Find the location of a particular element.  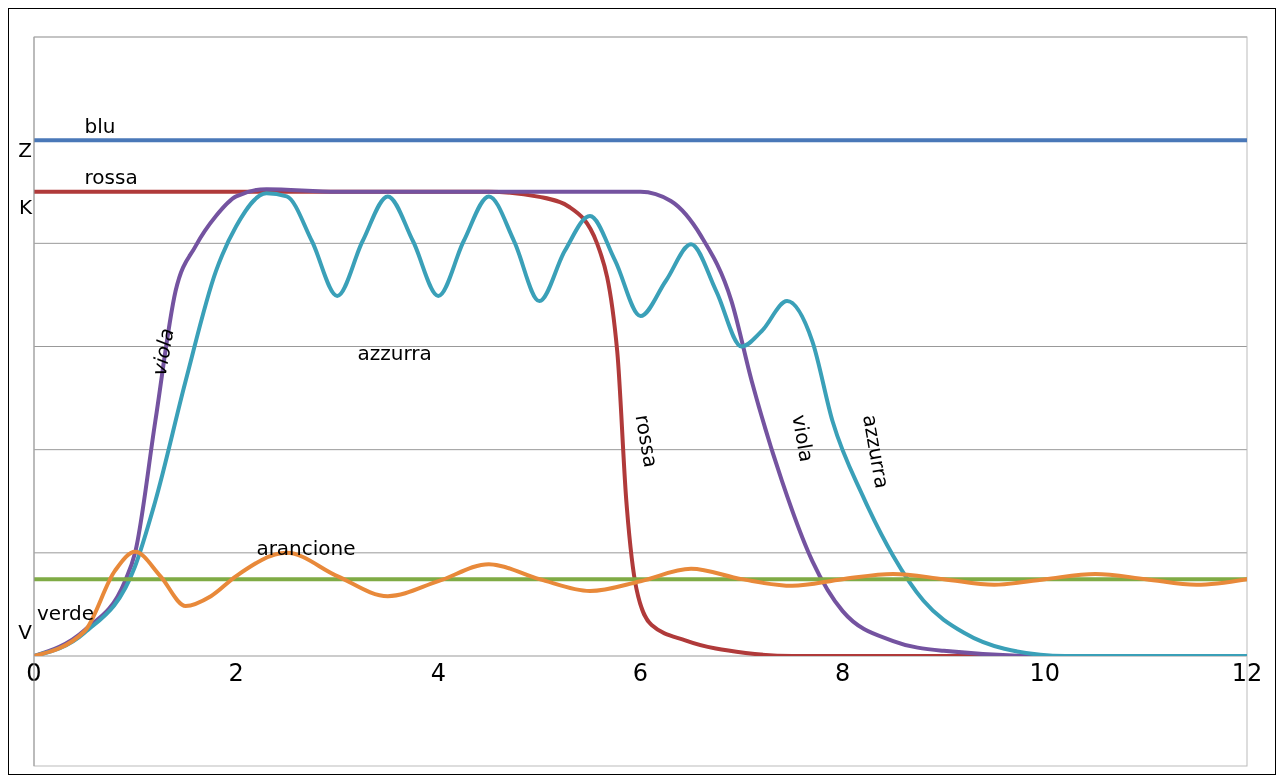

series-label: blu is located at coordinates (100, 126).